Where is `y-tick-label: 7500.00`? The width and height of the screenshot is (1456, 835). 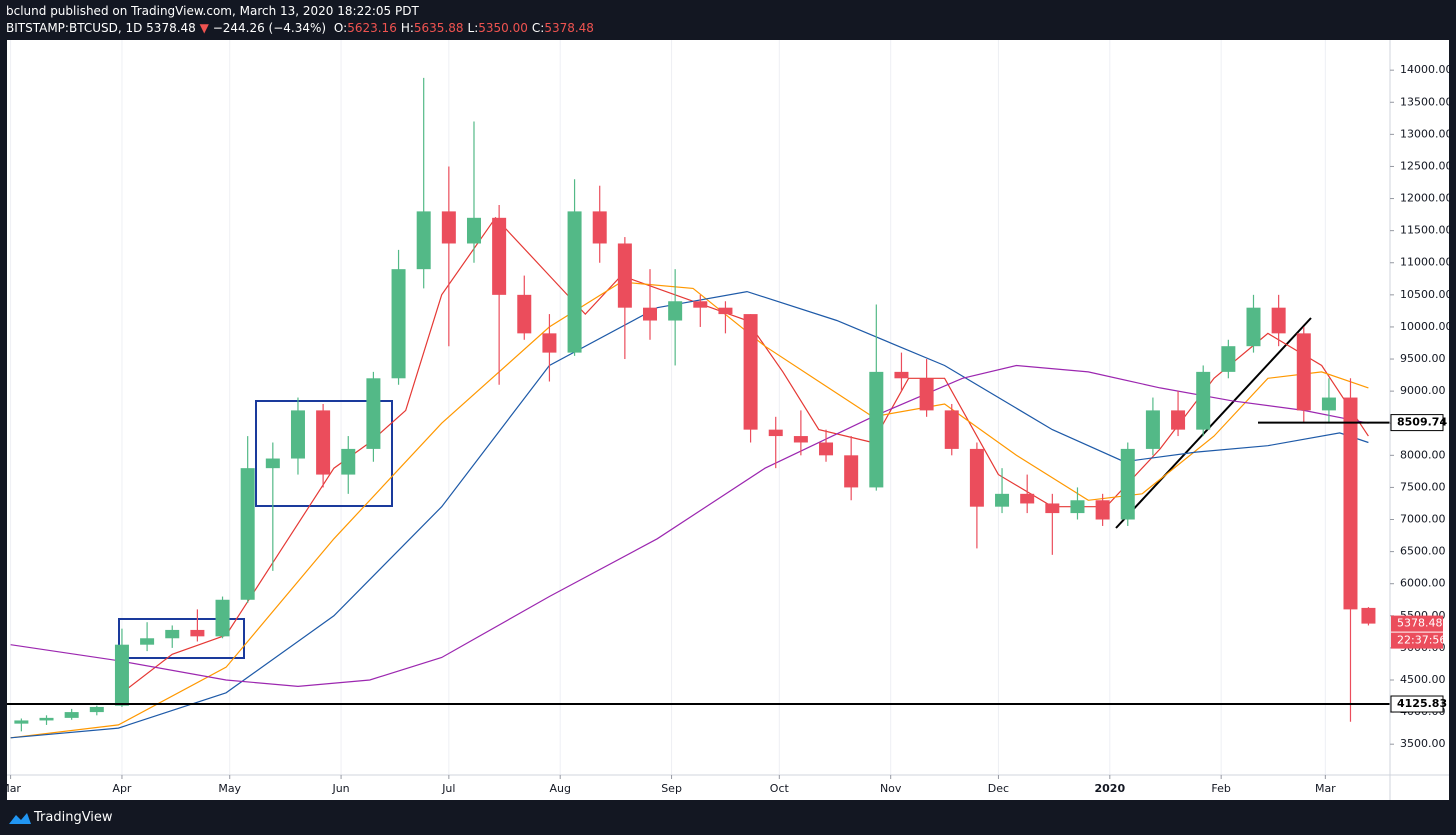
y-tick-label: 7500.00 is located at coordinates (1423, 486).